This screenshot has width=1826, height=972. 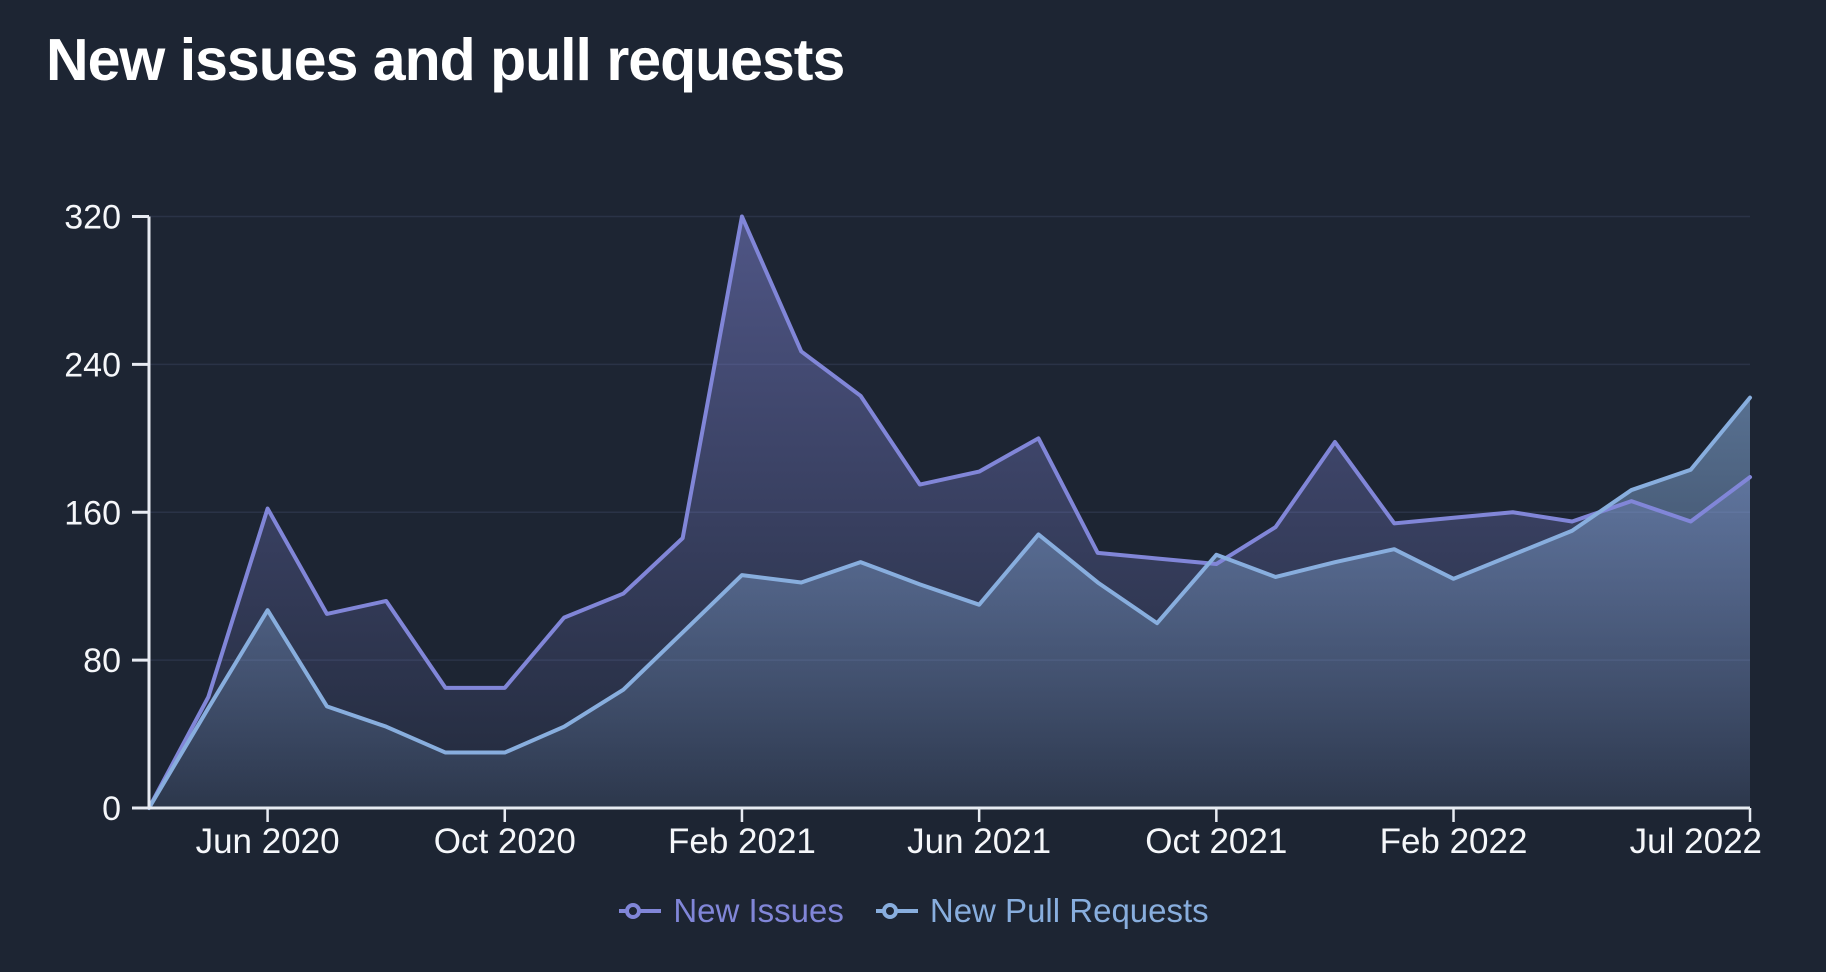 I want to click on legend-label-new-pull-requests: New Pull Requests, so click(x=1069, y=910).